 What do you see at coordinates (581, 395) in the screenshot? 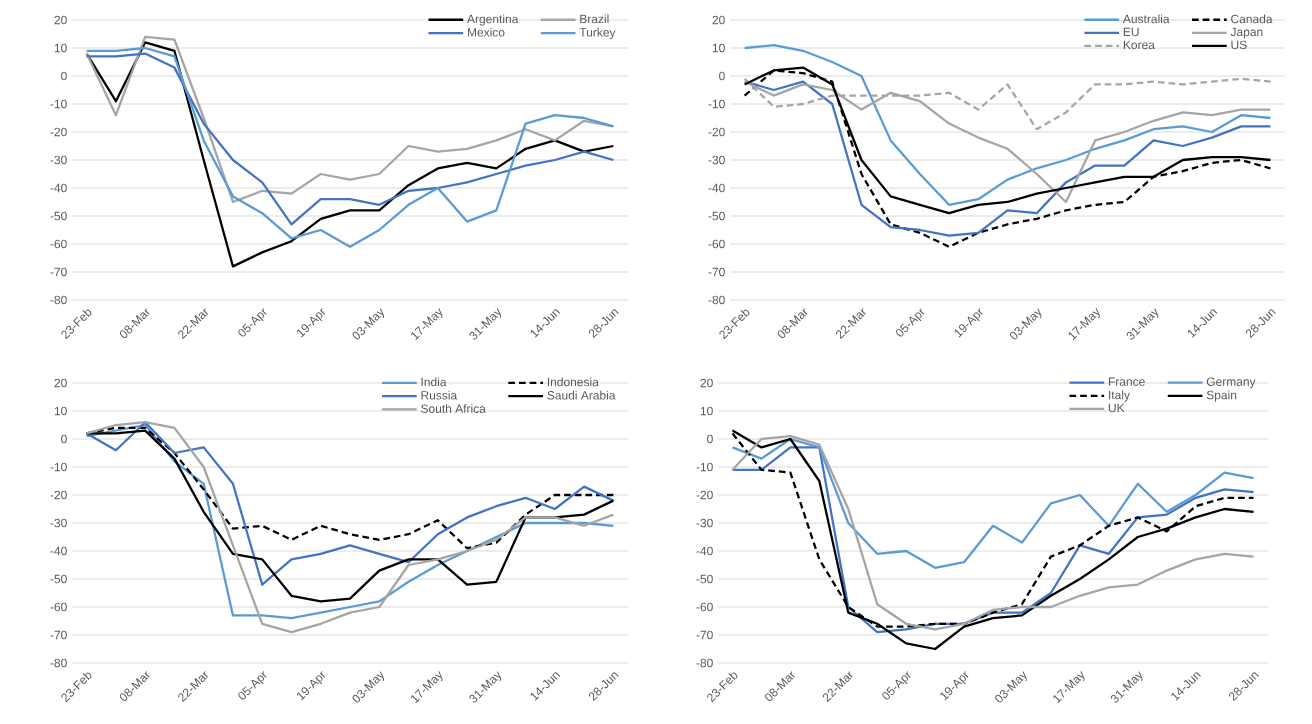
I see `legend-label: Saudi Arabia` at bounding box center [581, 395].